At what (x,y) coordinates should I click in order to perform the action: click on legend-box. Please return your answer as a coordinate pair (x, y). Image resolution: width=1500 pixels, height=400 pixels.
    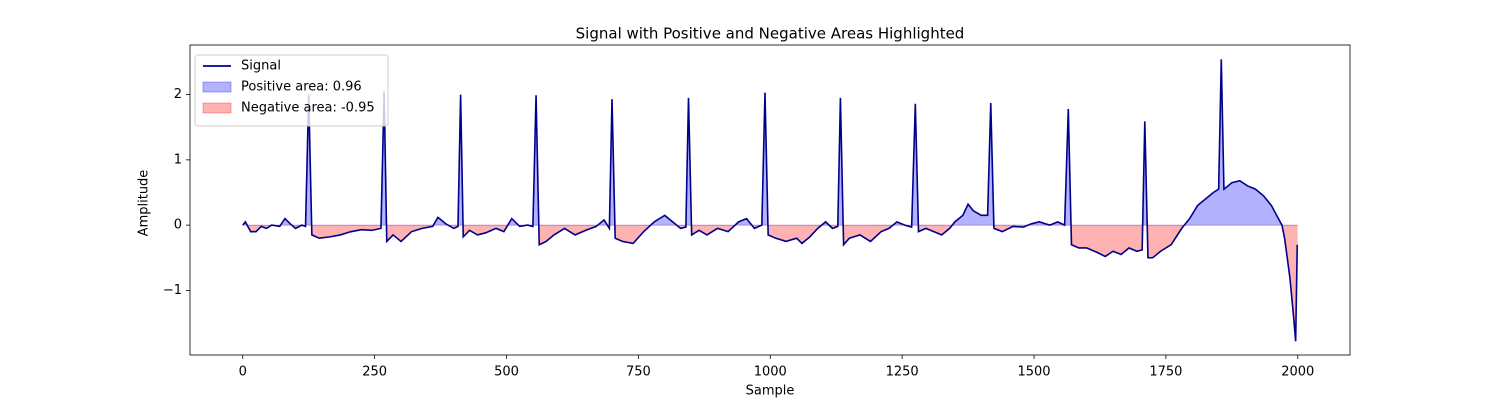
    Looking at the image, I should click on (291, 90).